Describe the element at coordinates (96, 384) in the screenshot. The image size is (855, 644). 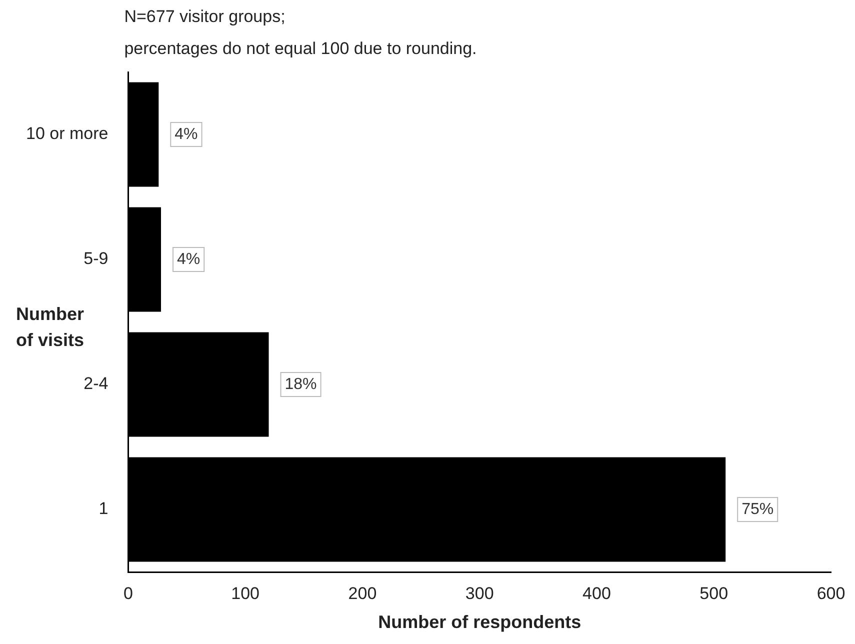
I see `y-tick-label: 2-4` at that location.